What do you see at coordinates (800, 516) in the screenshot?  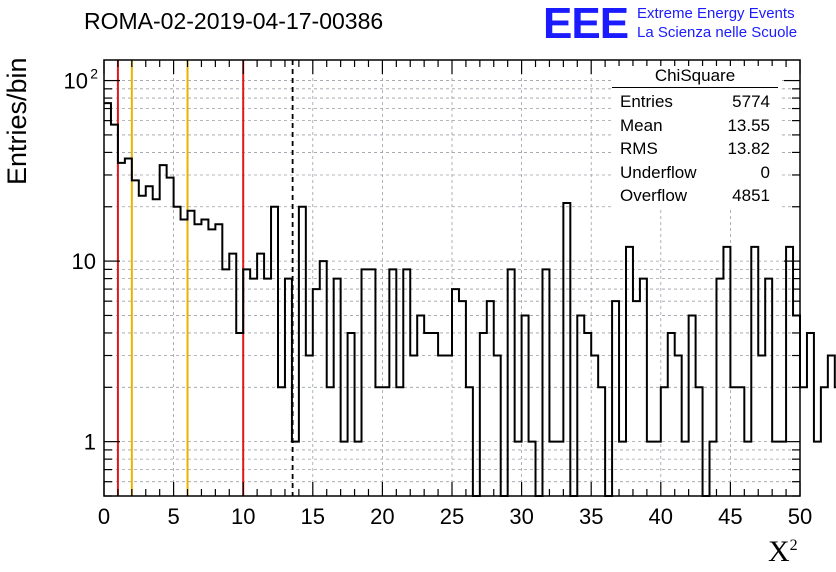 I see `x-tick-label: 50` at bounding box center [800, 516].